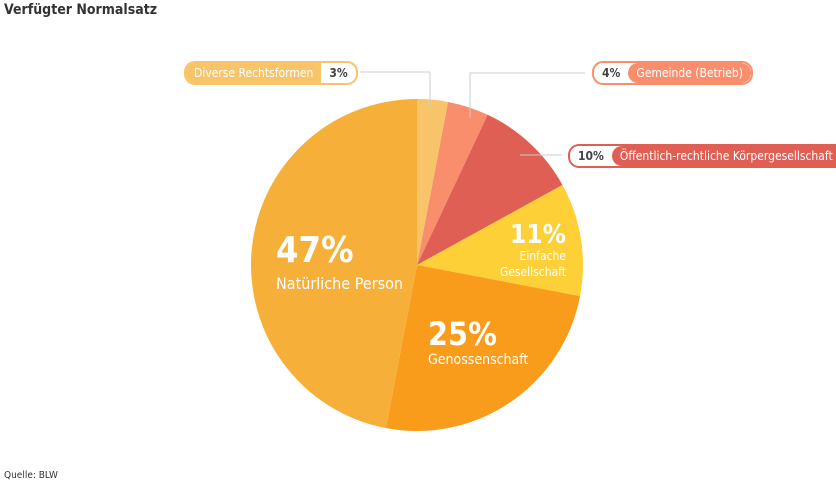  I want to click on chart-title: Verfügter Normalsatz, so click(81, 10).